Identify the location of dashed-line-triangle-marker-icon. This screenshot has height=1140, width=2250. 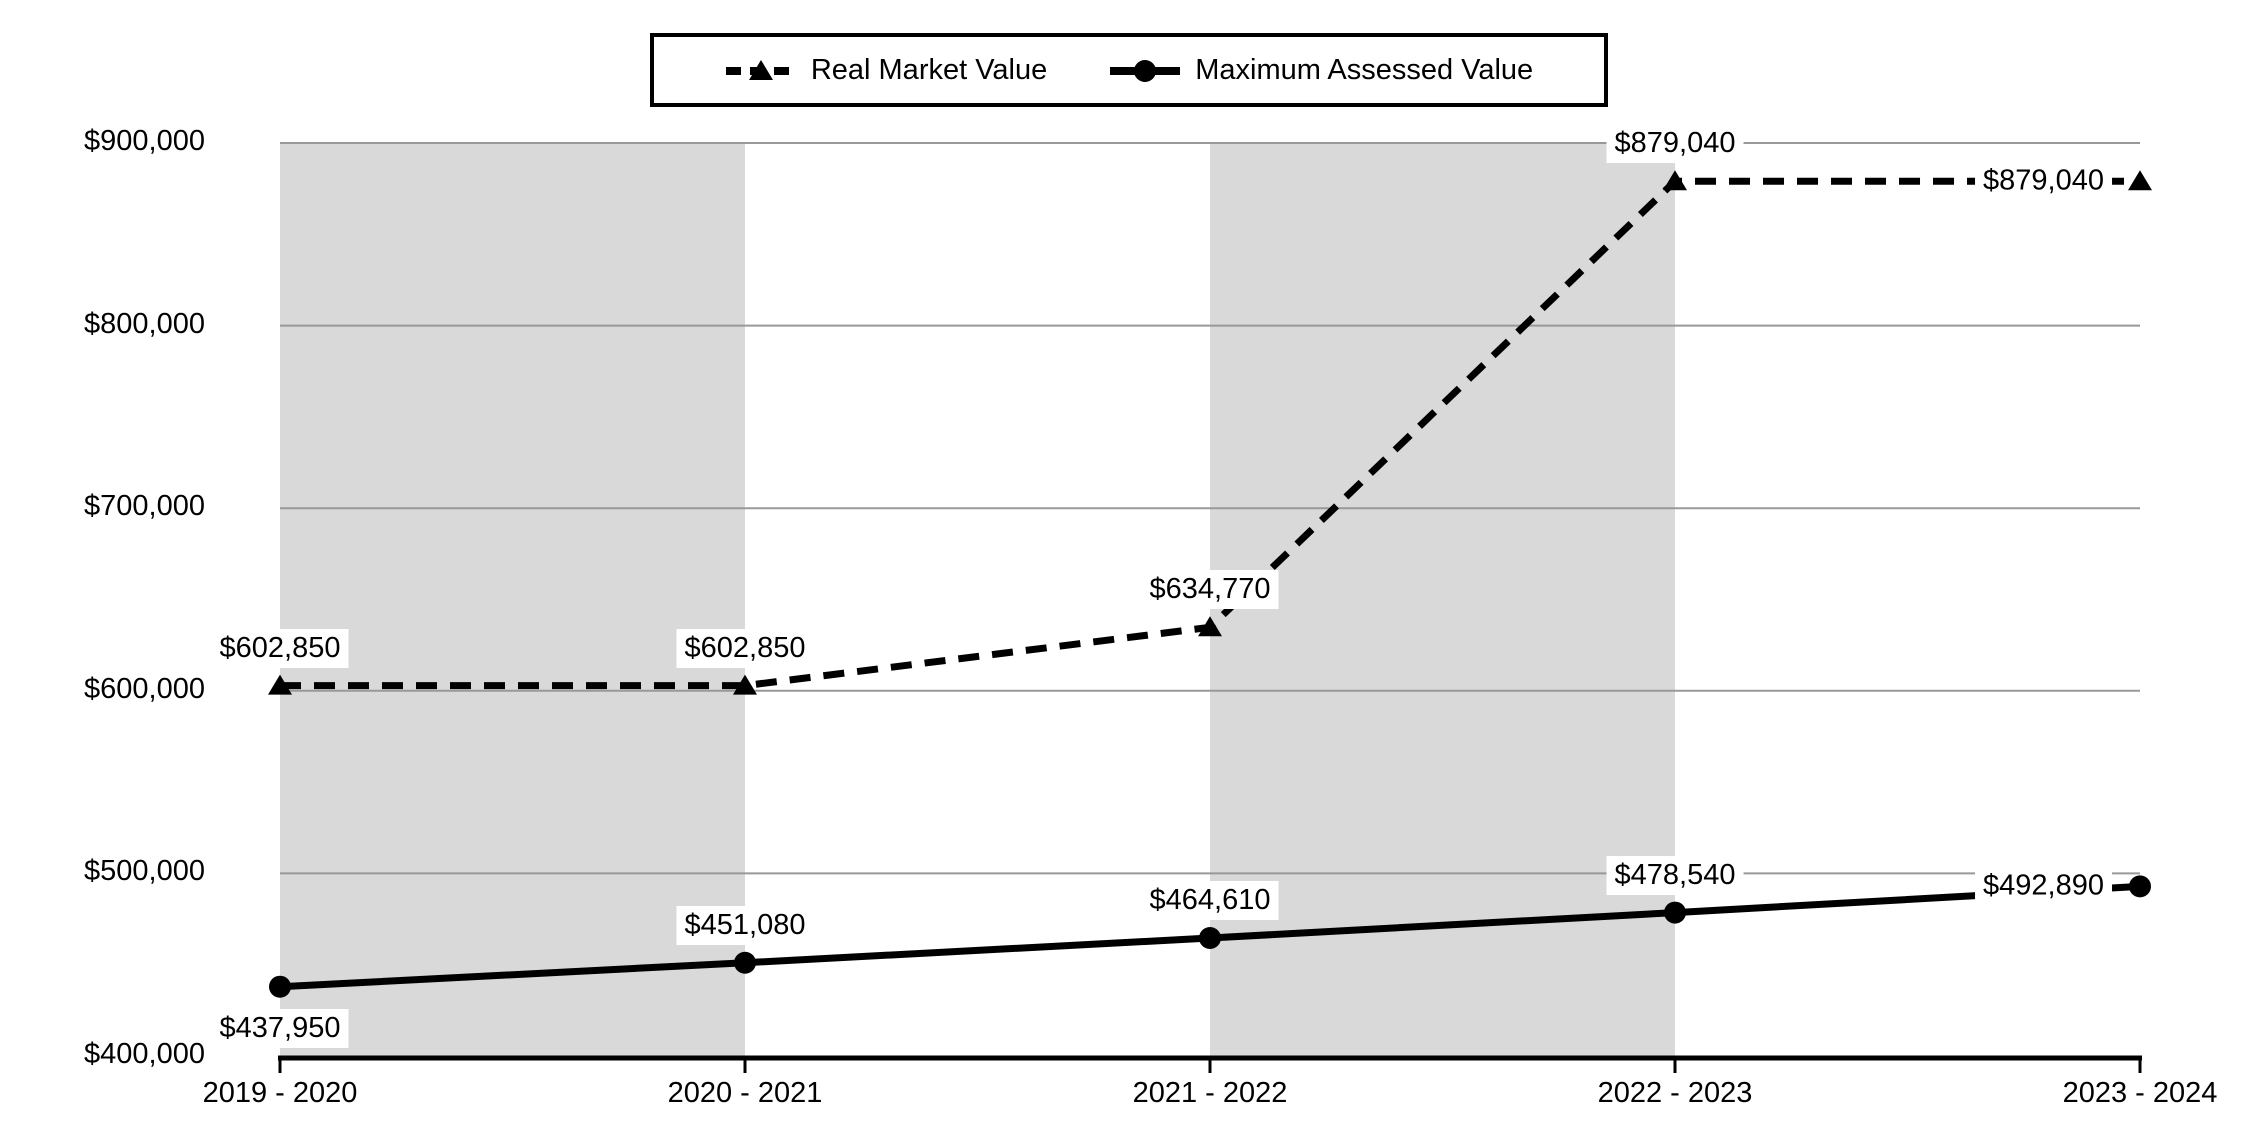
(760, 70).